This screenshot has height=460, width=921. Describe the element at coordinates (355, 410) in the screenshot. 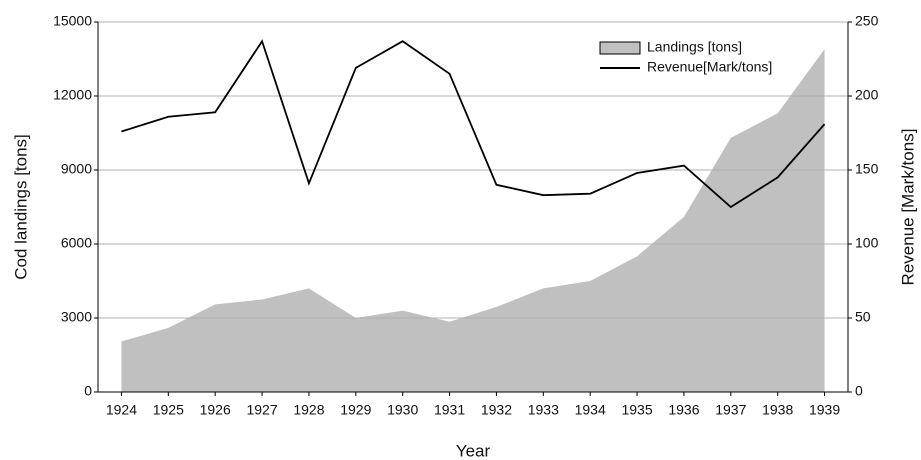

I see `x-tick-label: 1929` at that location.